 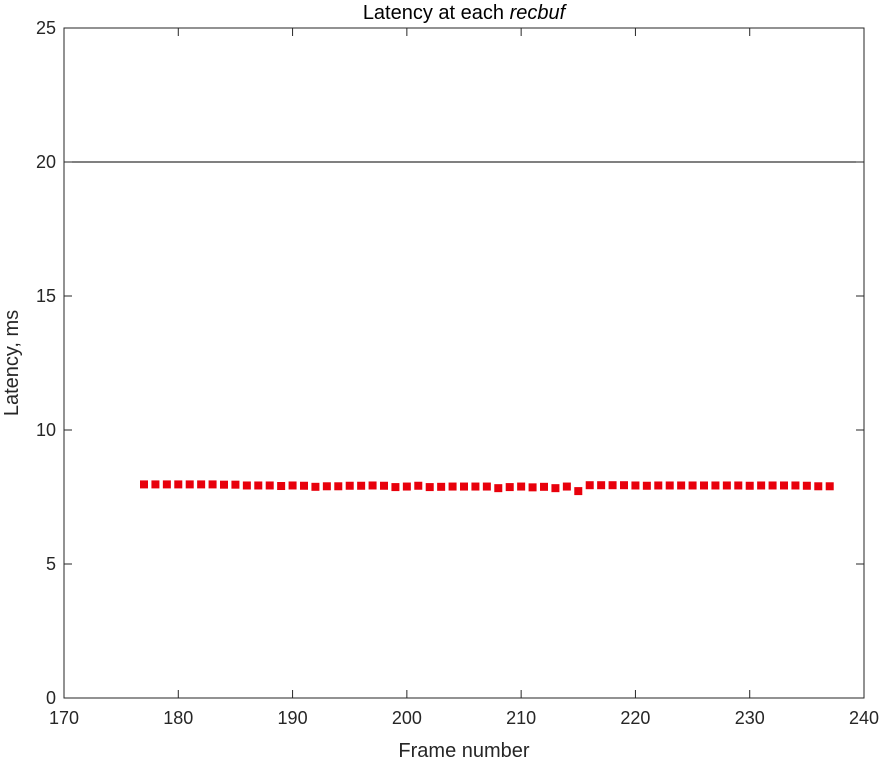 I want to click on x-tick-label: 180, so click(x=178, y=718).